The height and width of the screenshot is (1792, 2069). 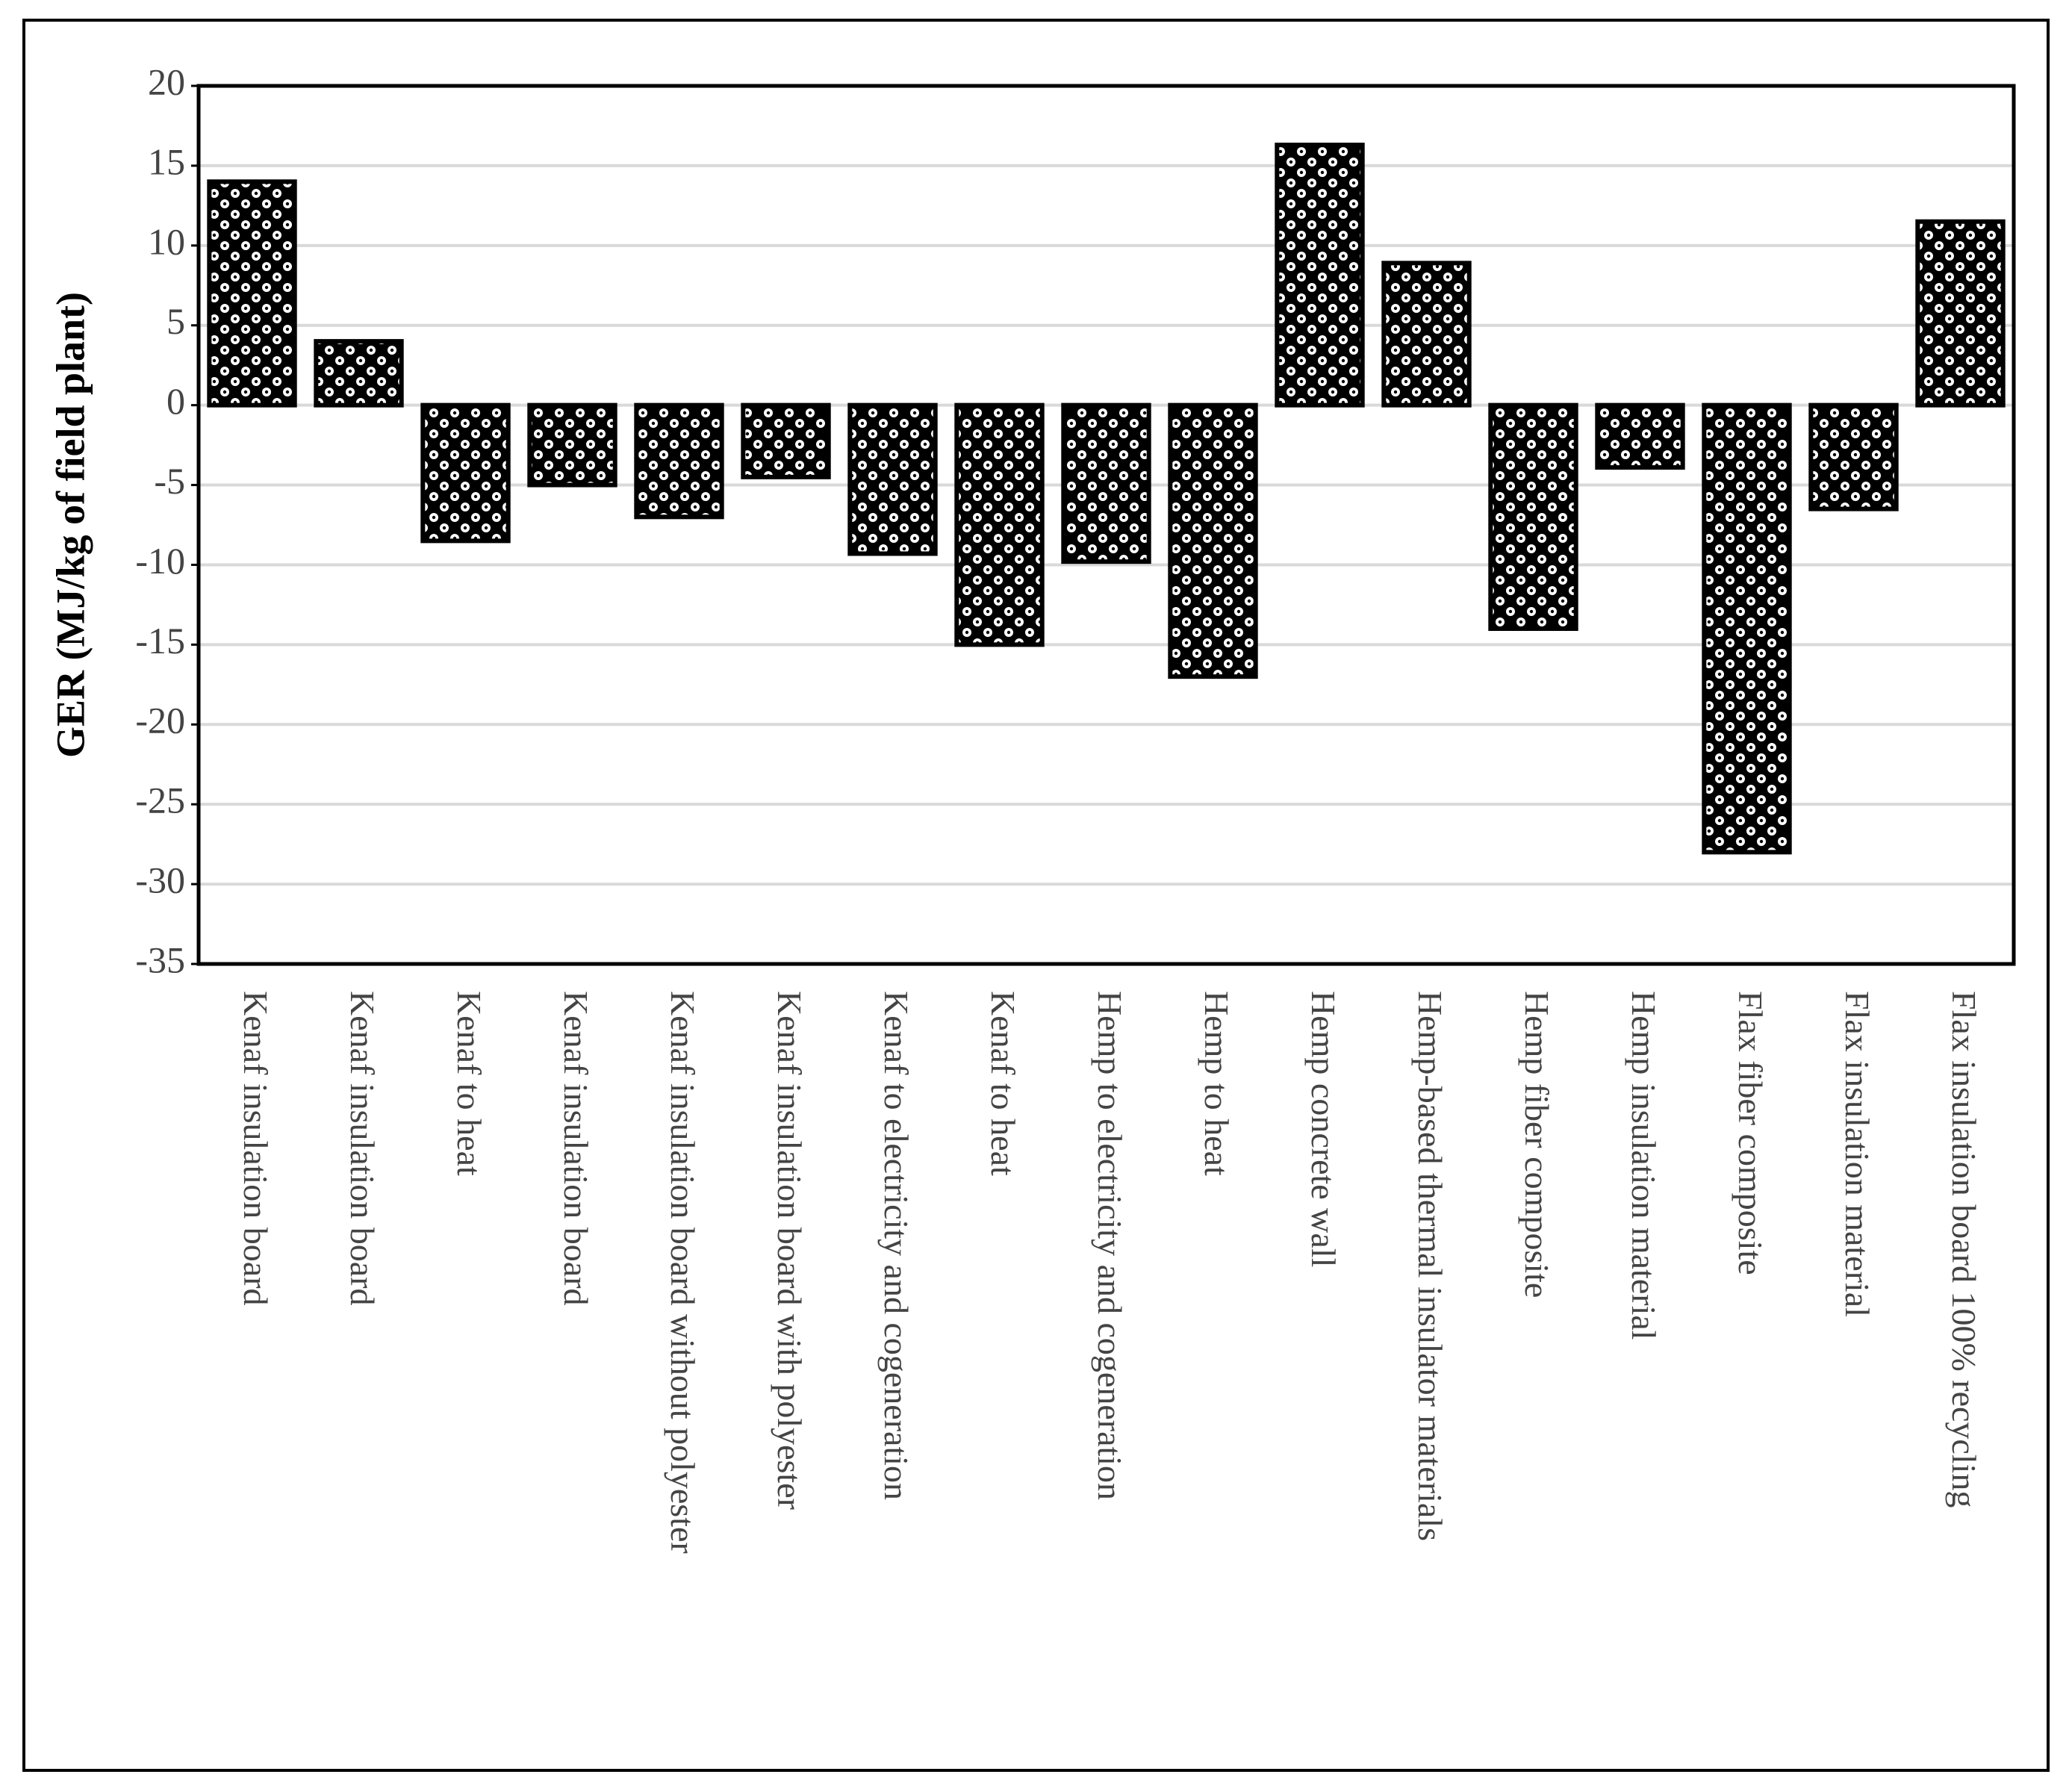 What do you see at coordinates (160, 880) in the screenshot?
I see `y-tick-label: -30` at bounding box center [160, 880].